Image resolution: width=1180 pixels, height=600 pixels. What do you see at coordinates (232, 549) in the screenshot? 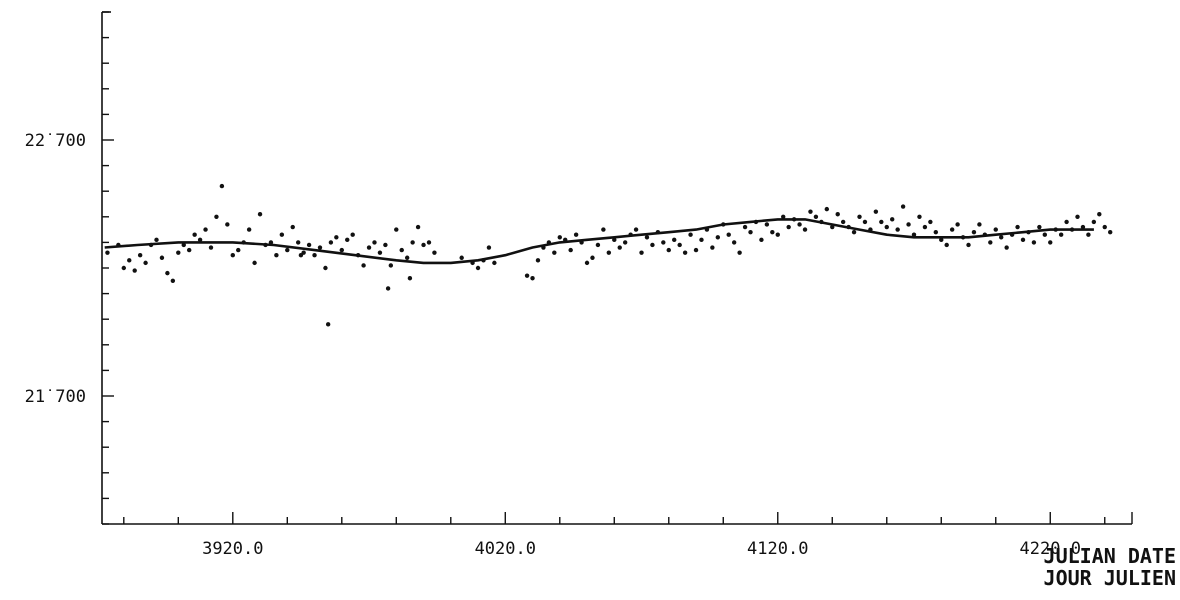
I see `x-tick-label: 3920.0` at bounding box center [232, 549].